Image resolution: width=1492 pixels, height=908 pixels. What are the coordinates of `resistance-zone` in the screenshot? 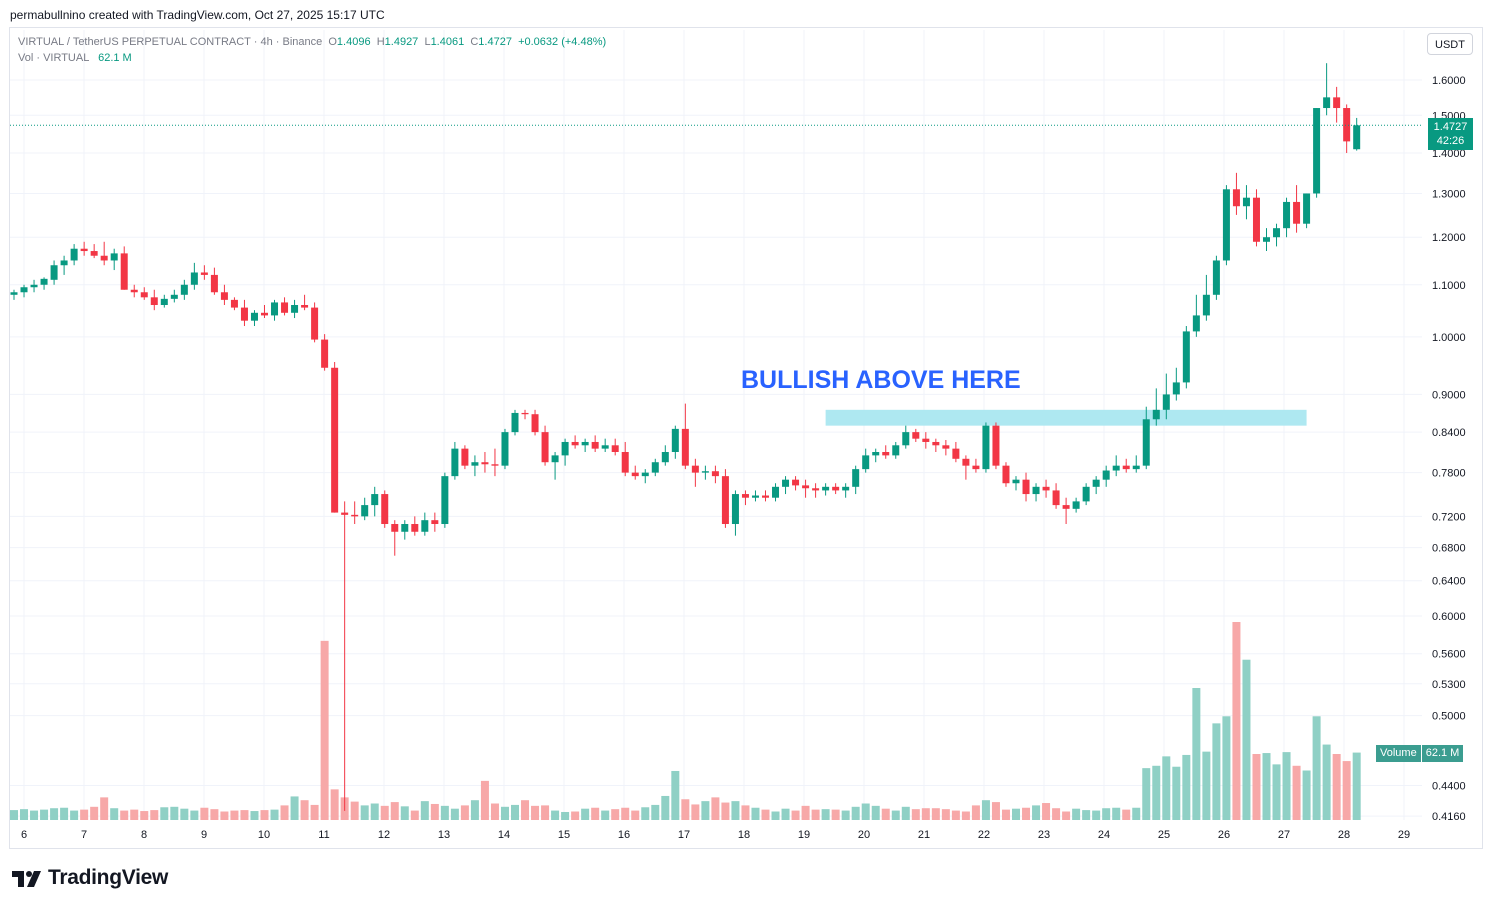 It's located at (1066, 417).